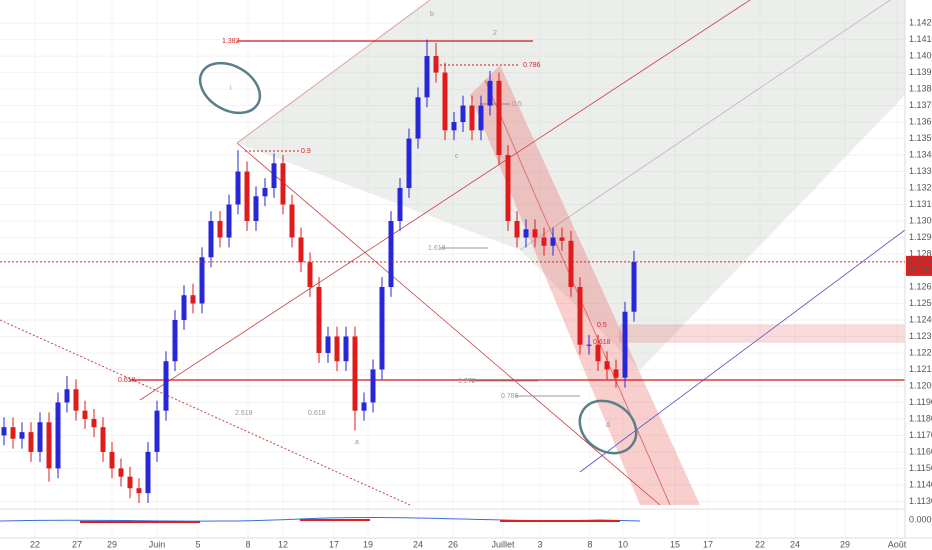 The height and width of the screenshot is (550, 932). Describe the element at coordinates (920, 88) in the screenshot. I see `y-tick-label: 1.13800` at that location.